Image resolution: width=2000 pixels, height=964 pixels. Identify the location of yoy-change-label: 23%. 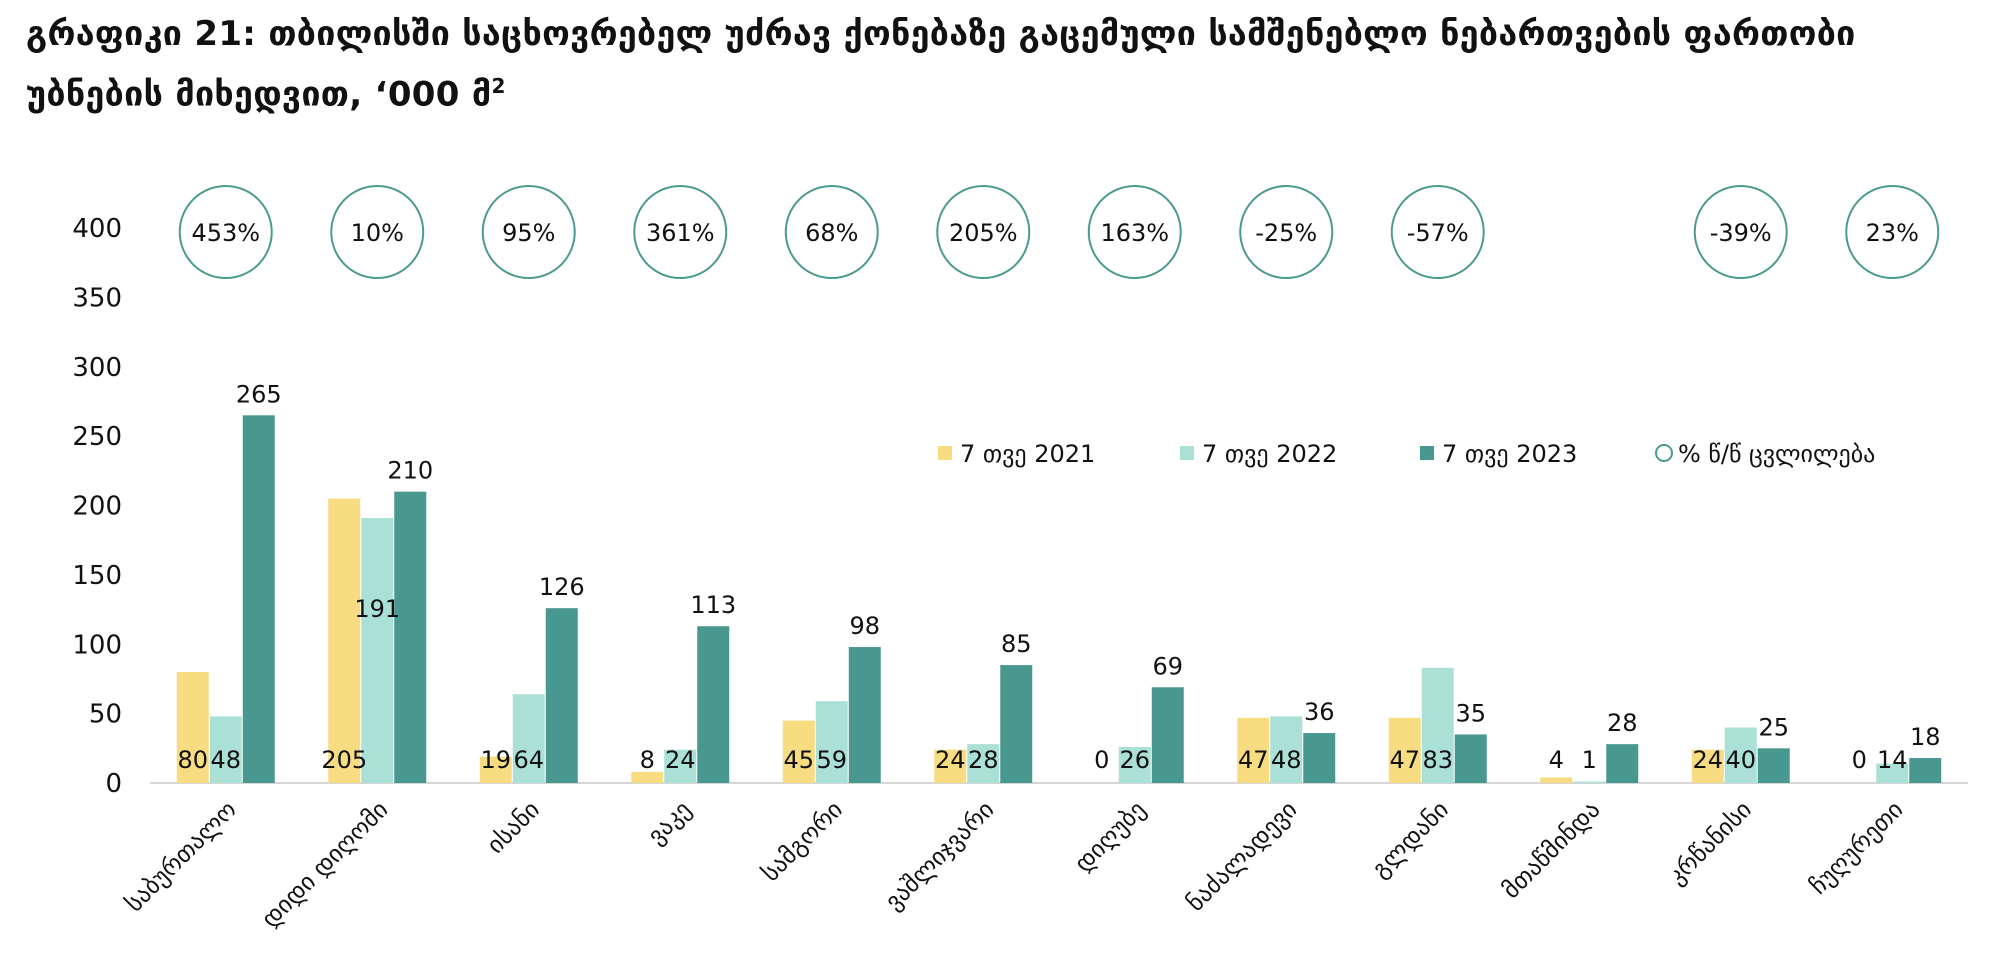
(1892, 233).